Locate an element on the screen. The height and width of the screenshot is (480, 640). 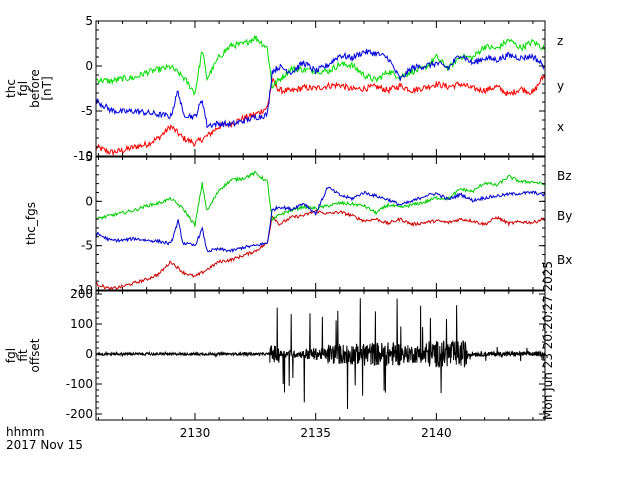
series-Bx-line is located at coordinates (320, 220).